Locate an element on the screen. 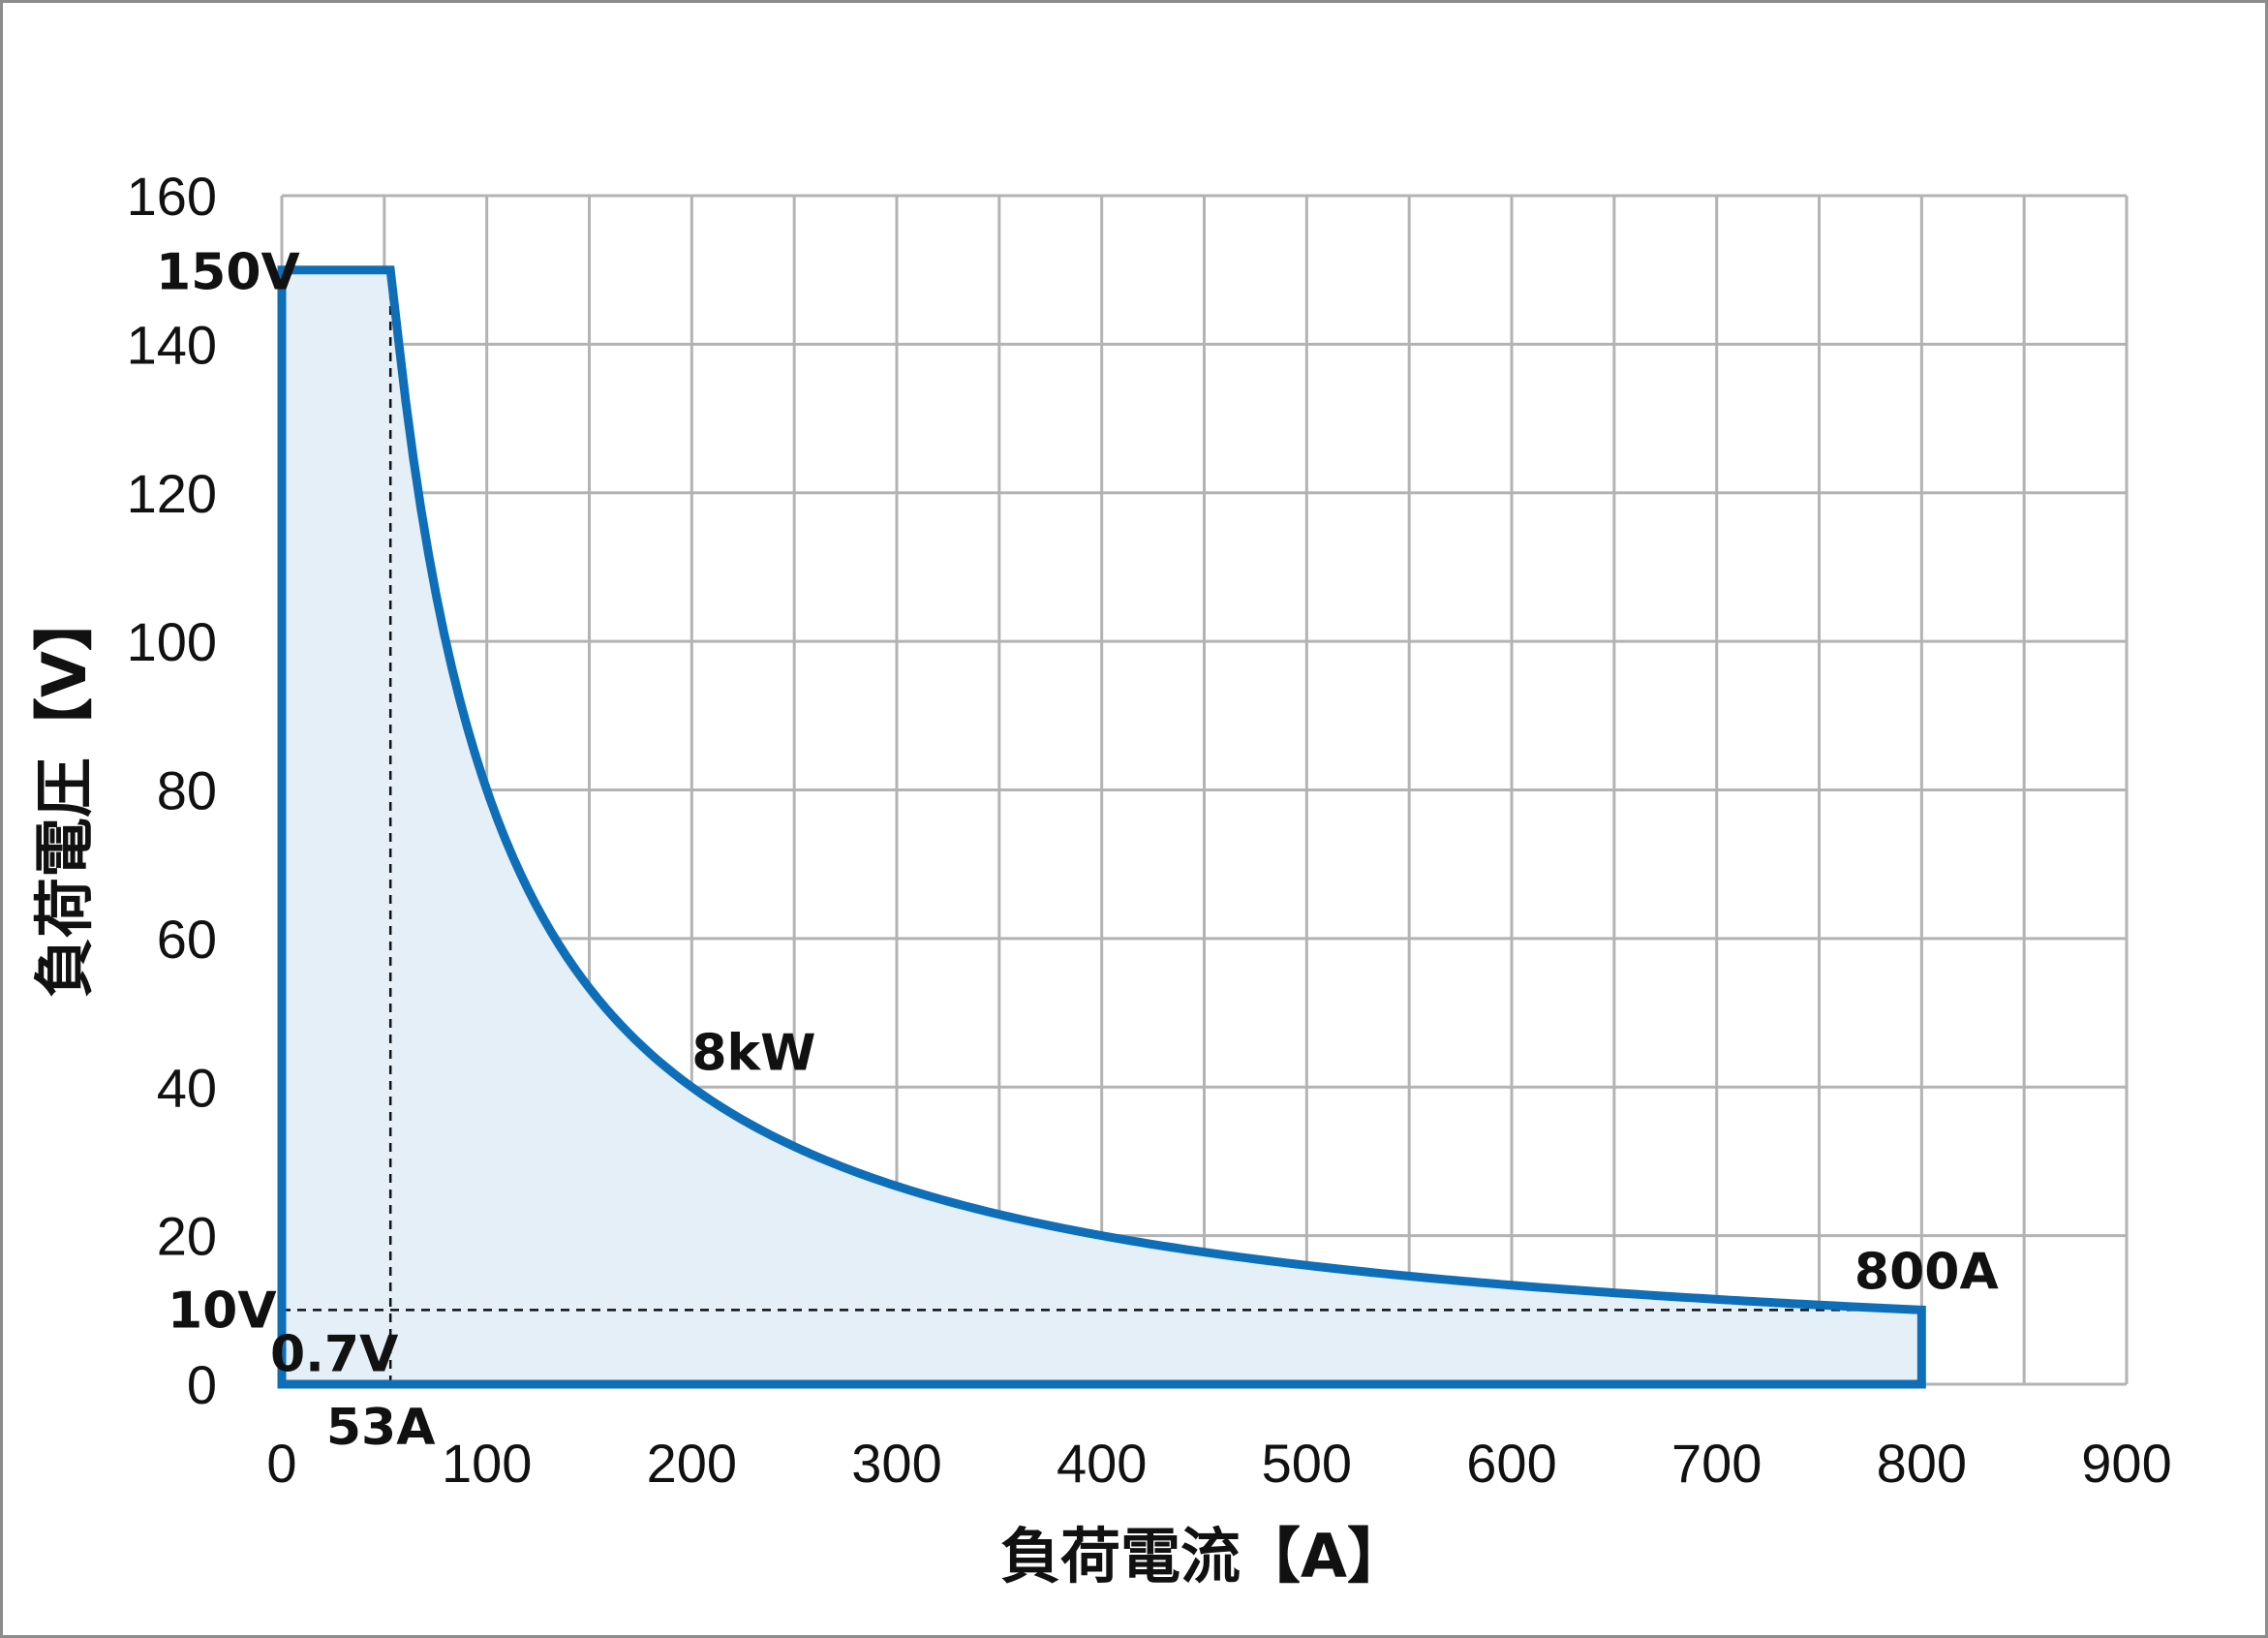 This screenshot has height=1638, width=2268. x-tick-label: 700 is located at coordinates (1717, 1463).